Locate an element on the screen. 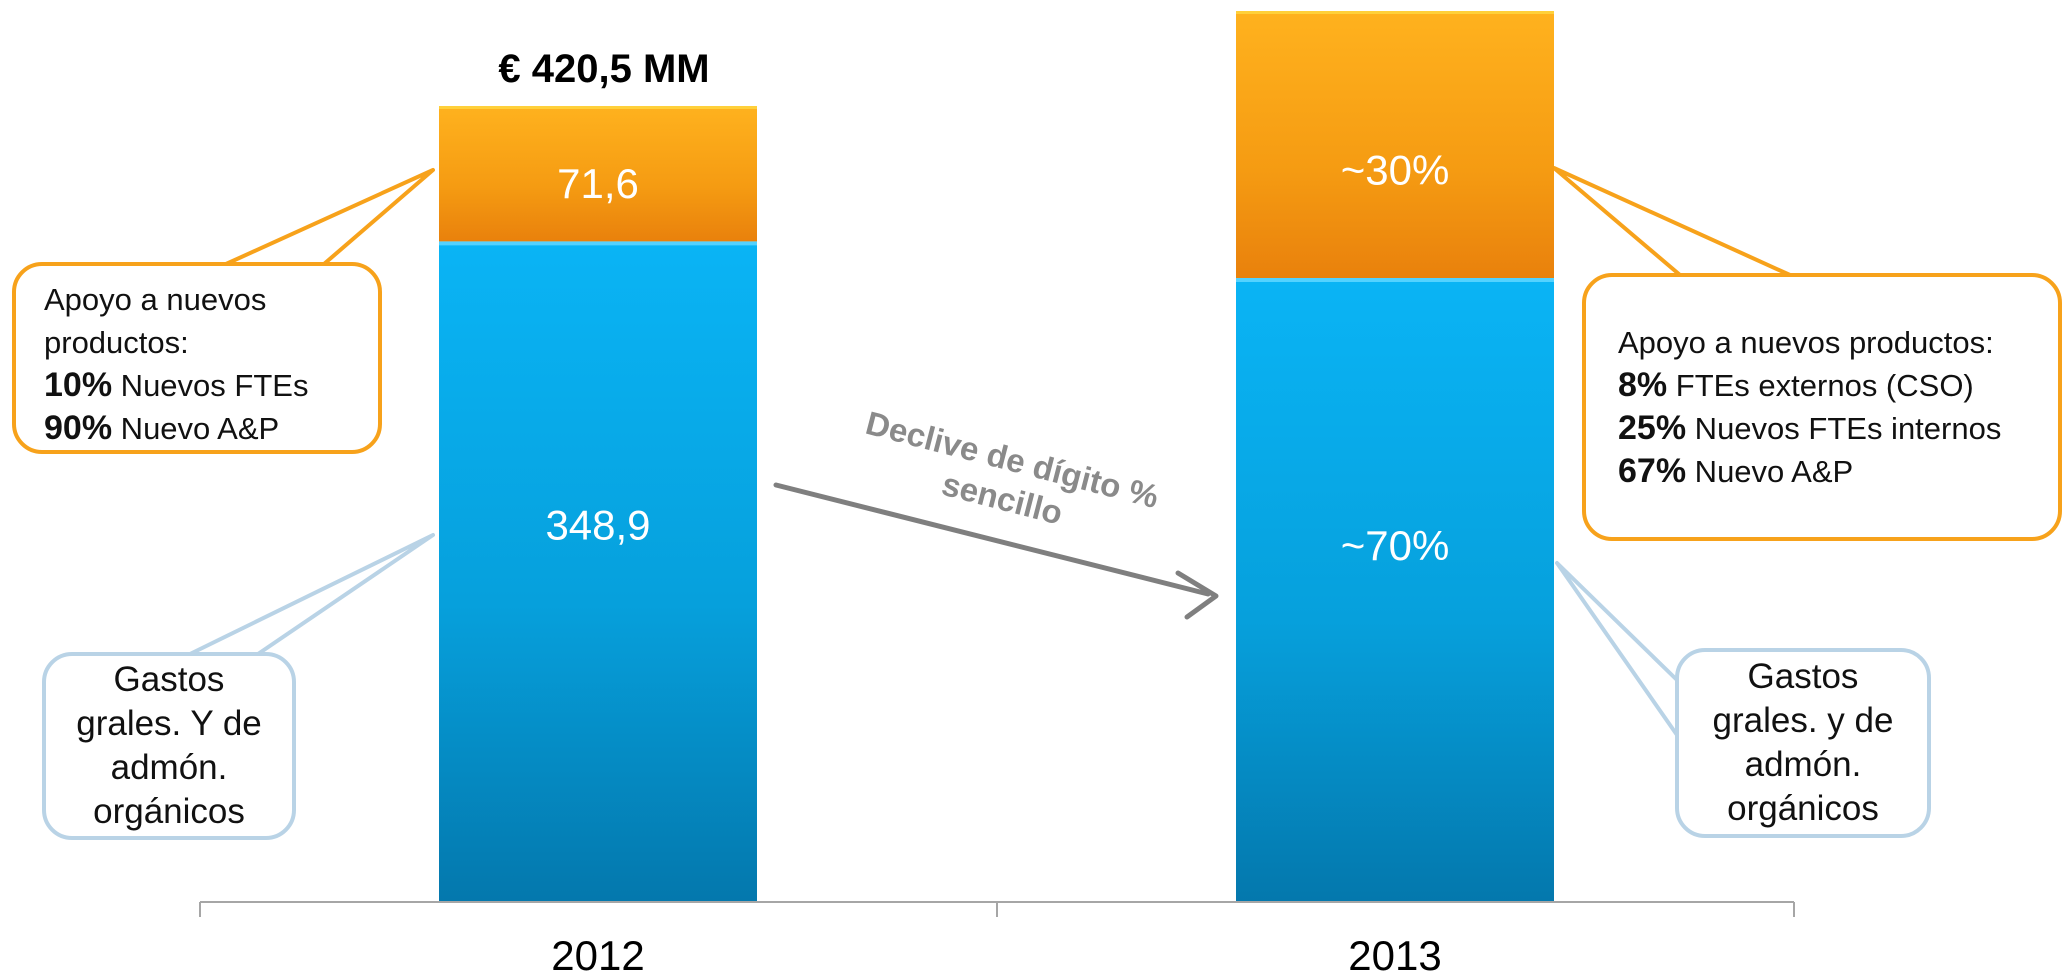 Image resolution: width=2069 pixels, height=976 pixels. decline-annotation: Declive de dígito %sencillo is located at coordinates (1007, 479).